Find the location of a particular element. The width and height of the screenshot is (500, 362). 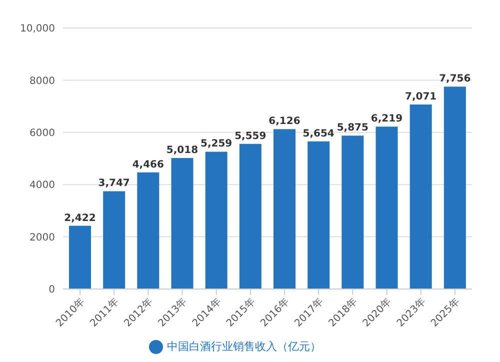

data-label: 5,018 is located at coordinates (182, 150).